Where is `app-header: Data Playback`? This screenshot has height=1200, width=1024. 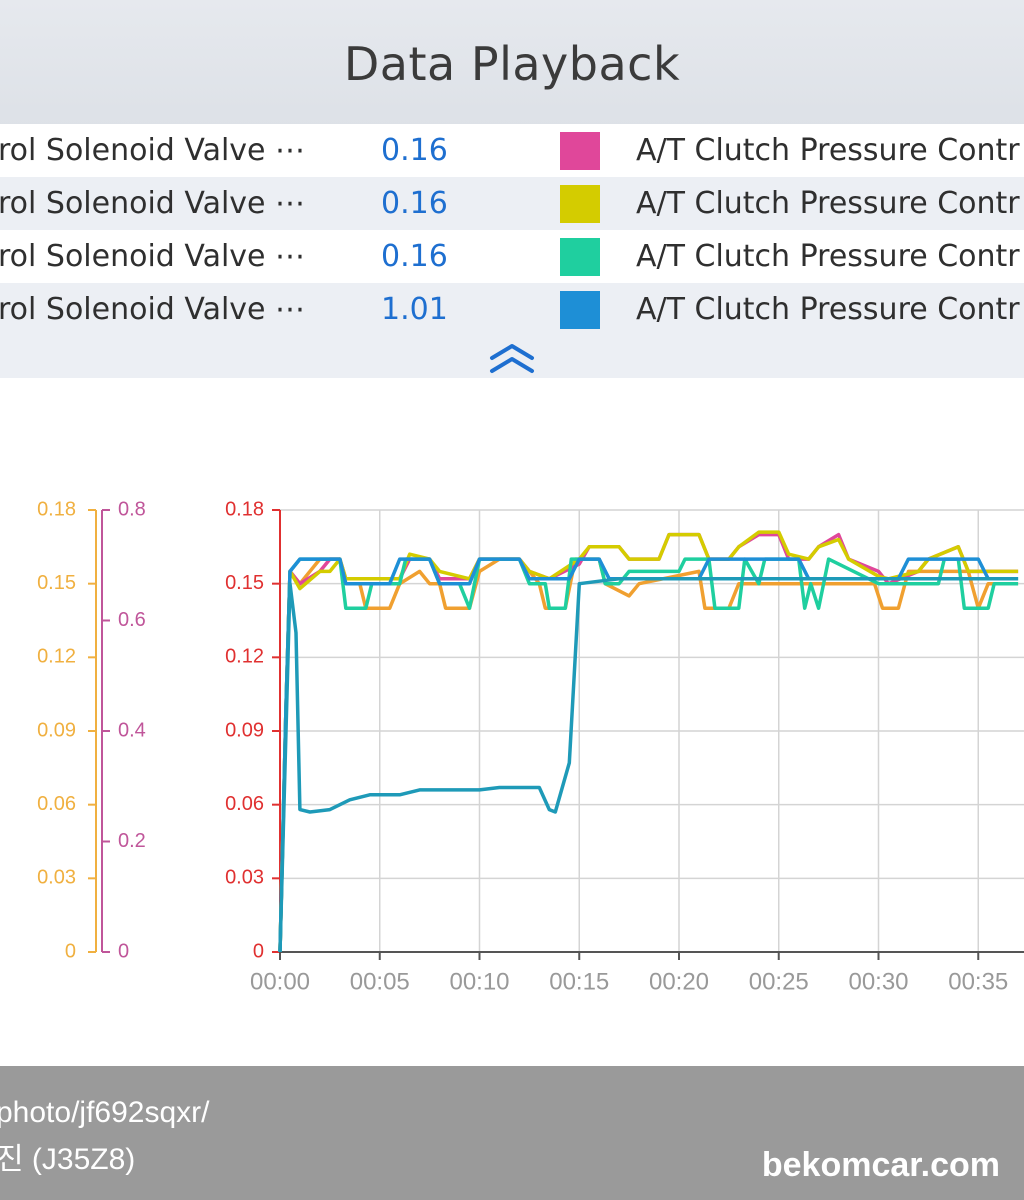 app-header: Data Playback is located at coordinates (512, 64).